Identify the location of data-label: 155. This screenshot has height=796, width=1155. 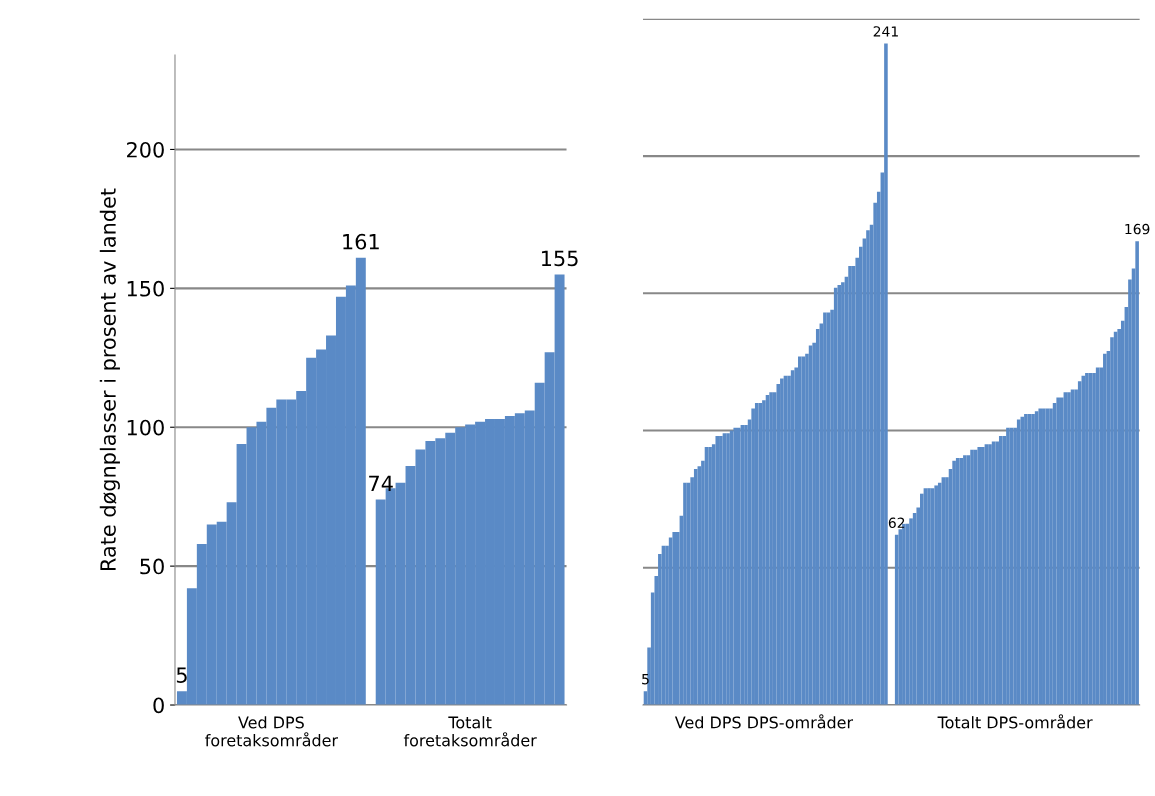
(559, 258).